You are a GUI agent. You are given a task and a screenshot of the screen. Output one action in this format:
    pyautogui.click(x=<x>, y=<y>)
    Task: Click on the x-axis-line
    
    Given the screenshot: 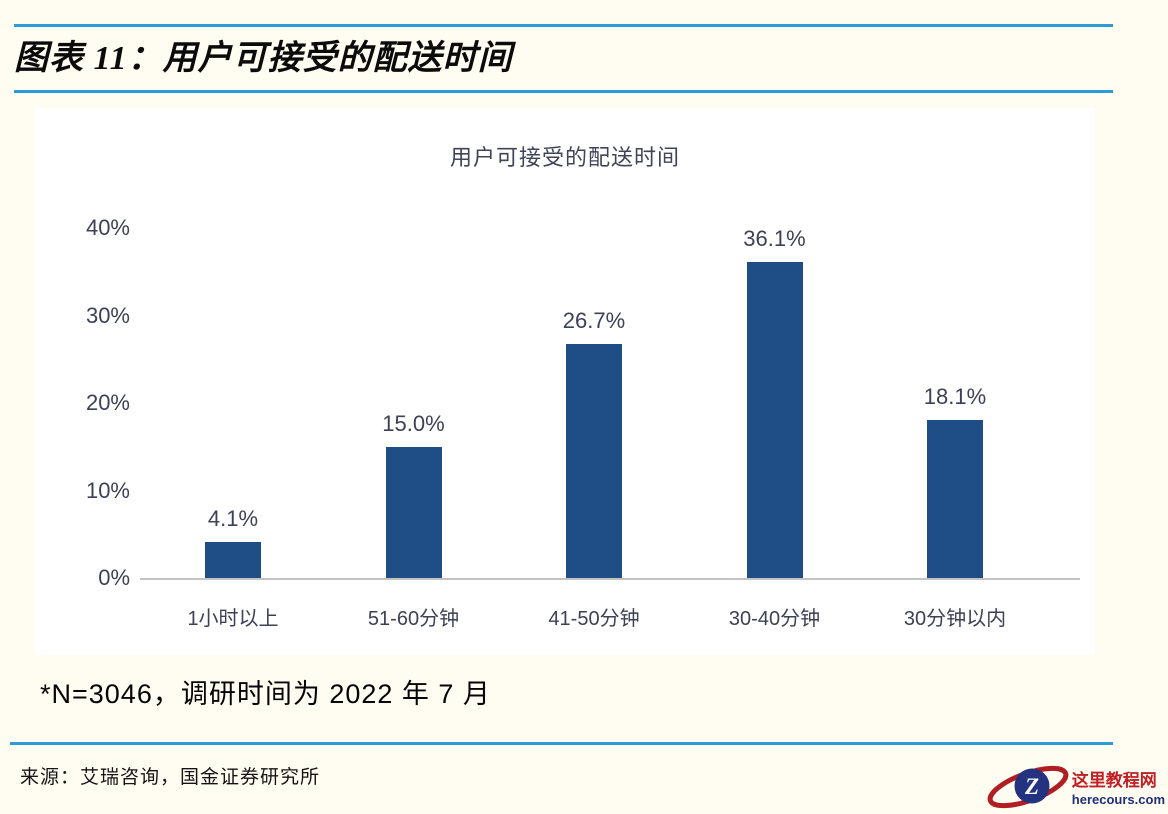 What is the action you would take?
    pyautogui.click(x=610, y=579)
    